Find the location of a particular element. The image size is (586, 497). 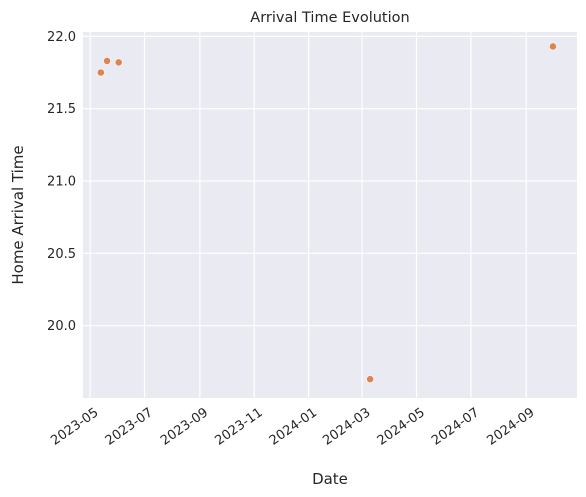

y-tick-label: 20.5 is located at coordinates (61, 254).